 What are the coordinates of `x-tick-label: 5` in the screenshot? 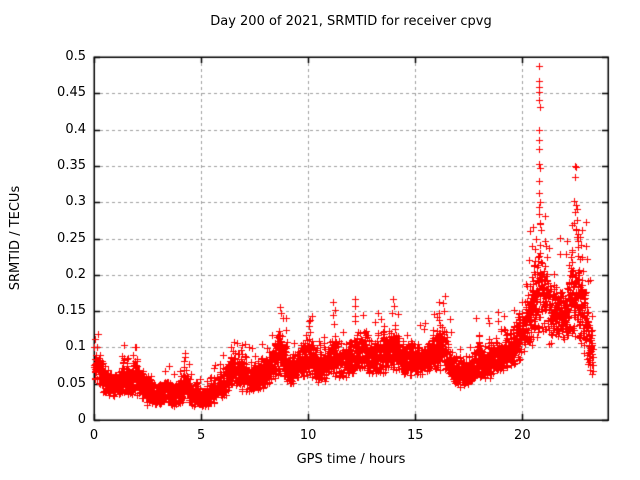 It's located at (201, 435).